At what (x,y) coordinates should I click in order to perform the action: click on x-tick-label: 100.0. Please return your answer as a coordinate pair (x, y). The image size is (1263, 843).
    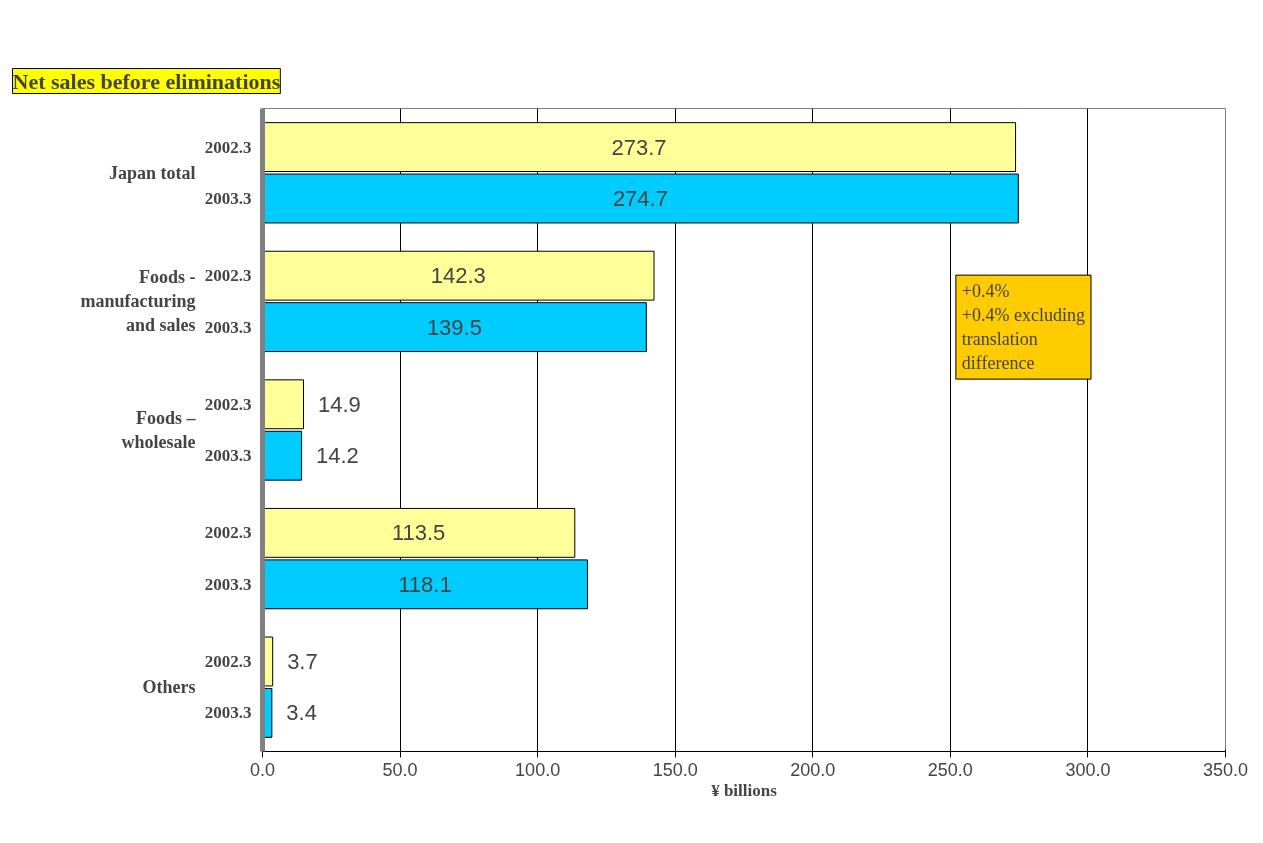
    Looking at the image, I should click on (538, 769).